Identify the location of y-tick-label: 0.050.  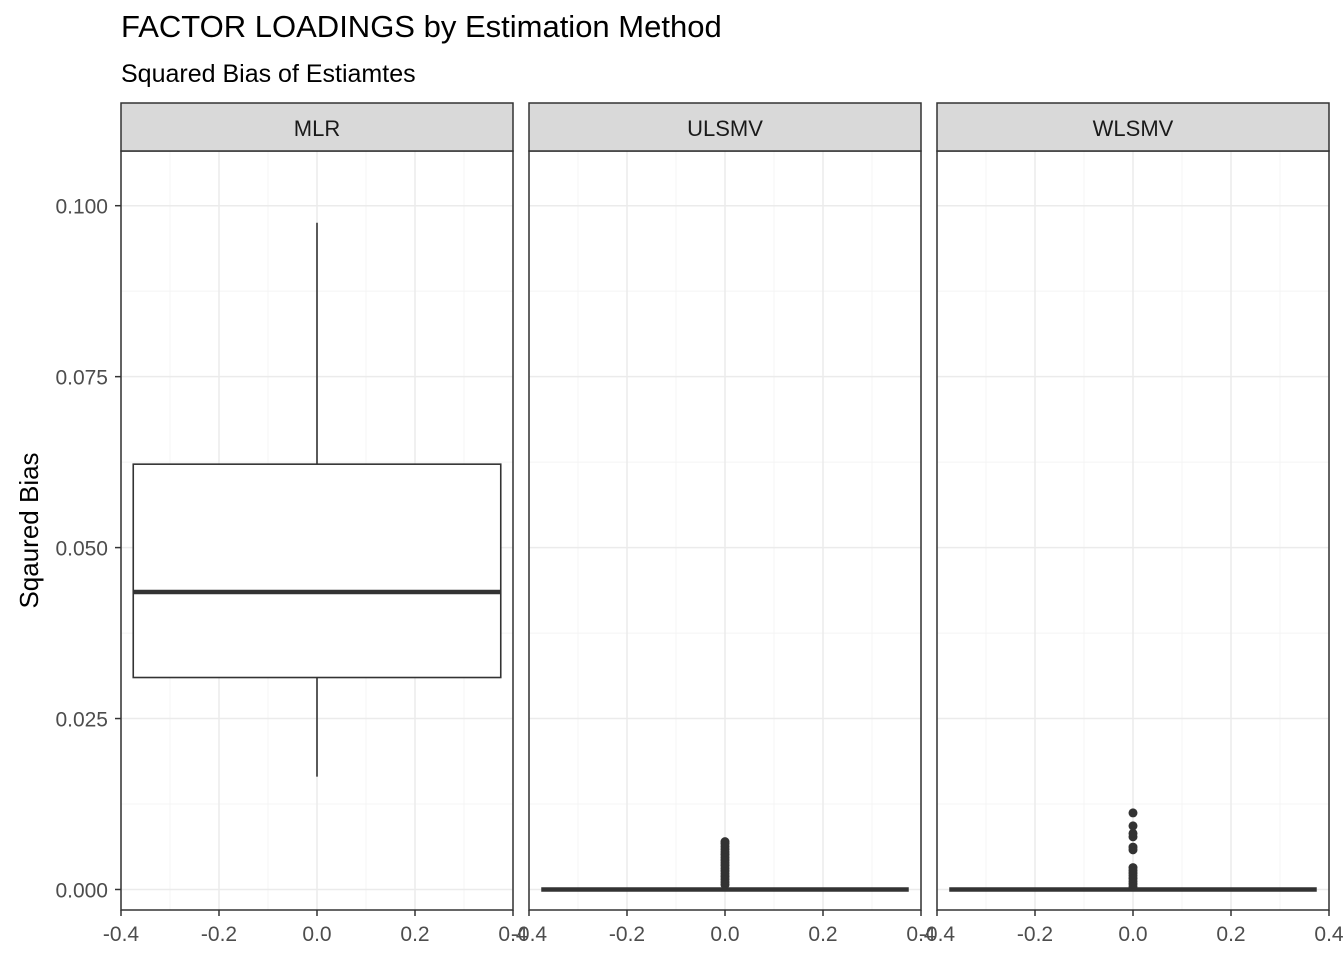
(81, 549).